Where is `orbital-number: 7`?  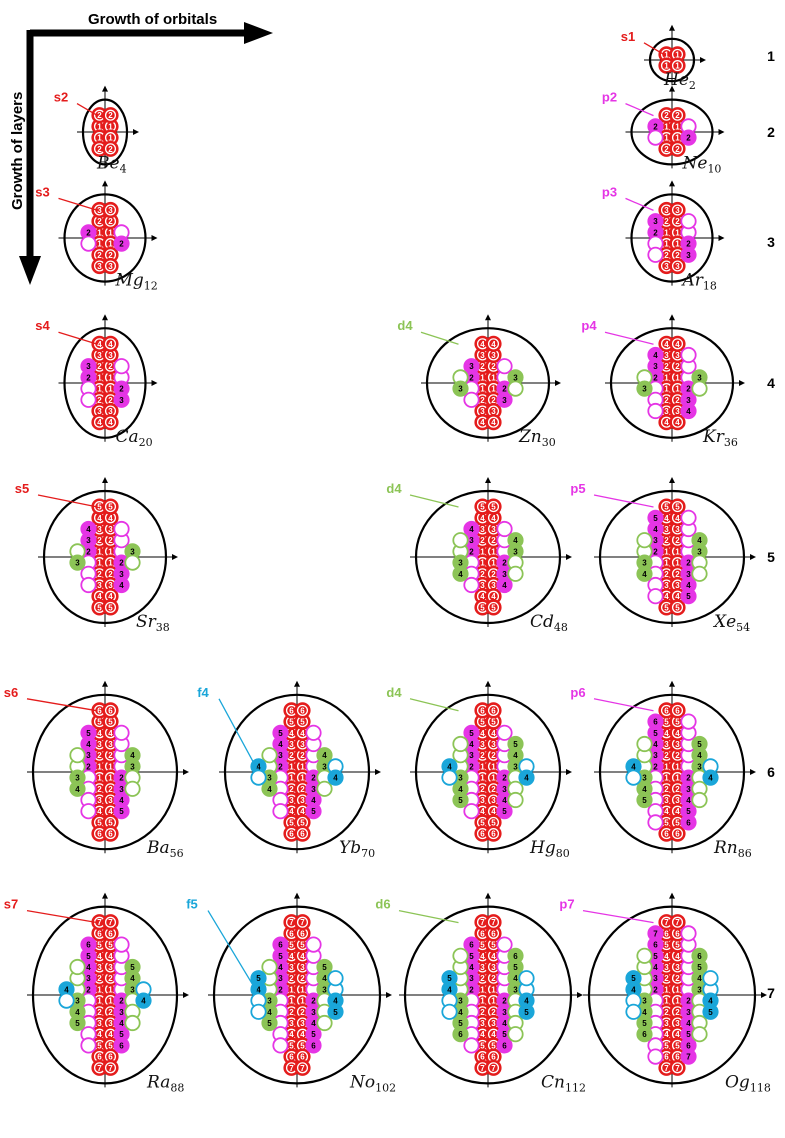
orbital-number: 7 is located at coordinates (655, 933).